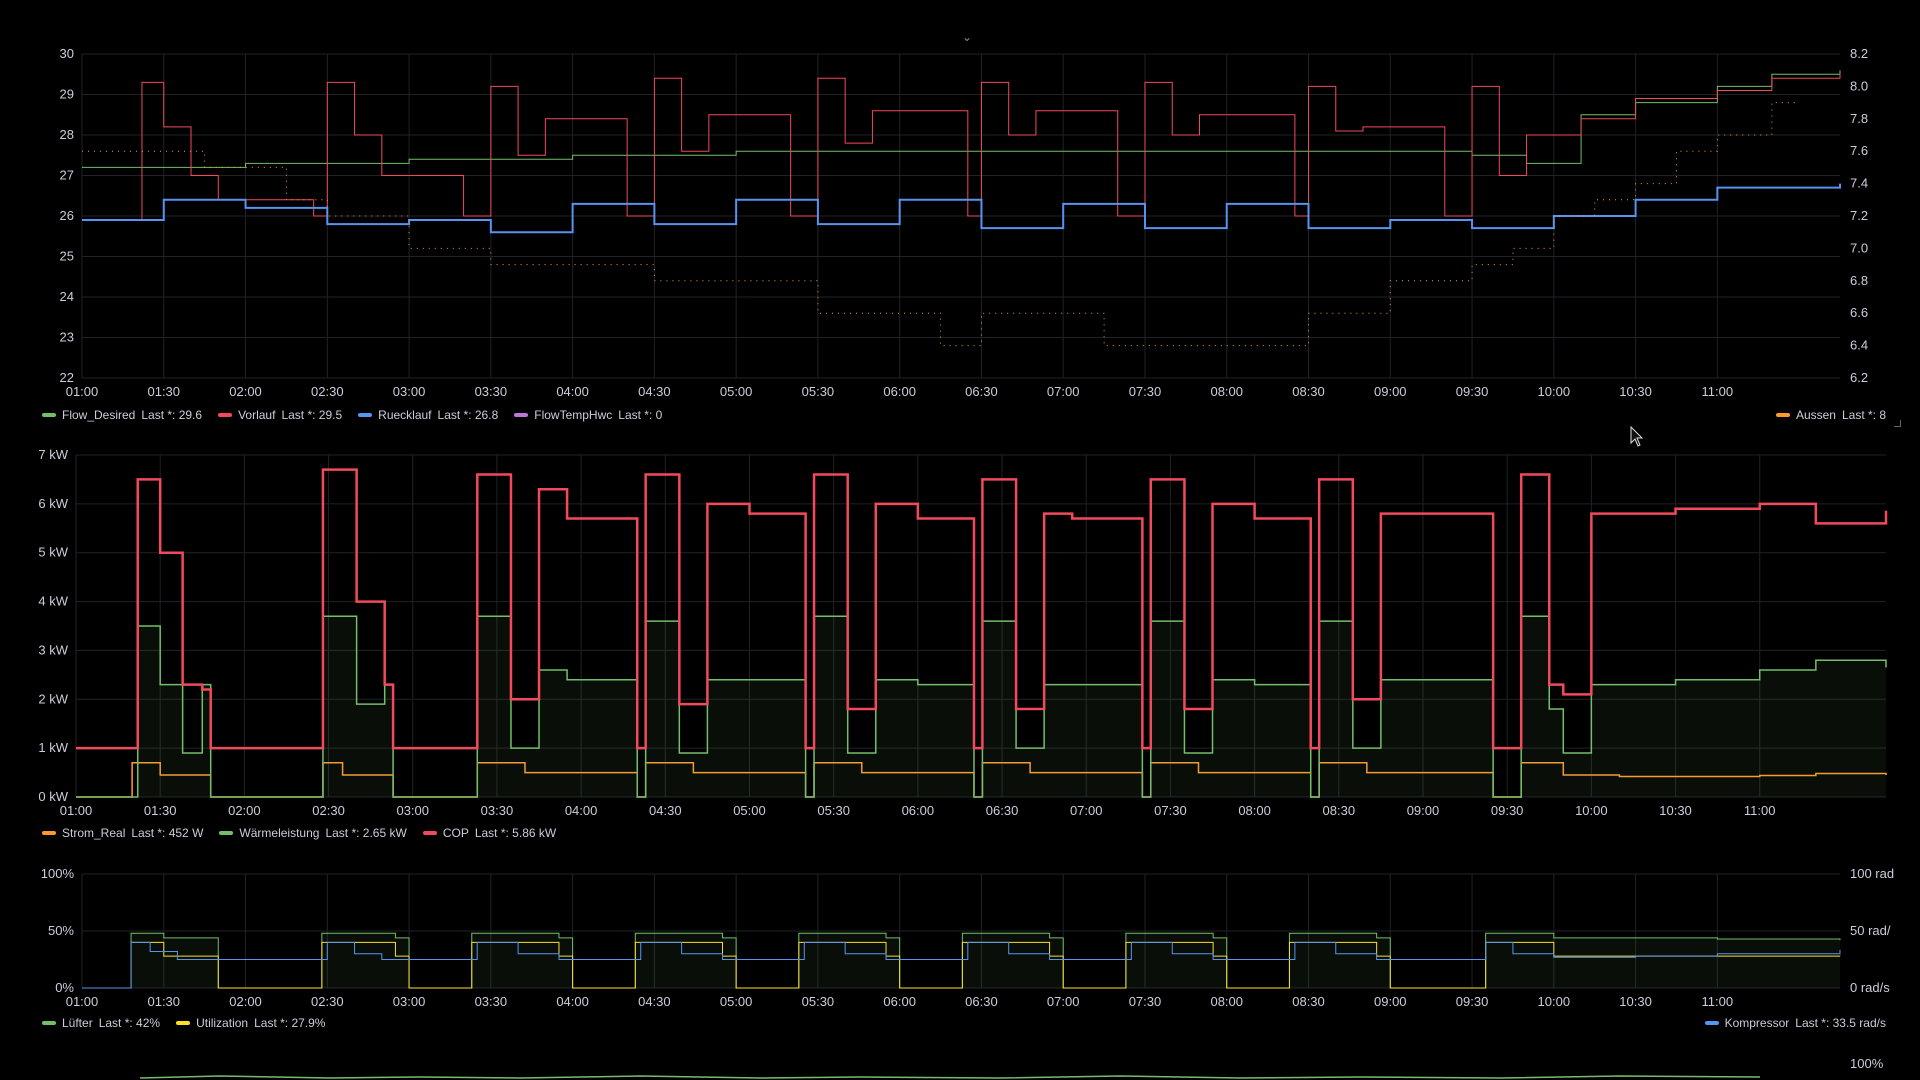 This screenshot has width=1920, height=1080. I want to click on utilization-legend-item-kompressor: Kompressor Last *: 33.5 rad/s, so click(1795, 1023).